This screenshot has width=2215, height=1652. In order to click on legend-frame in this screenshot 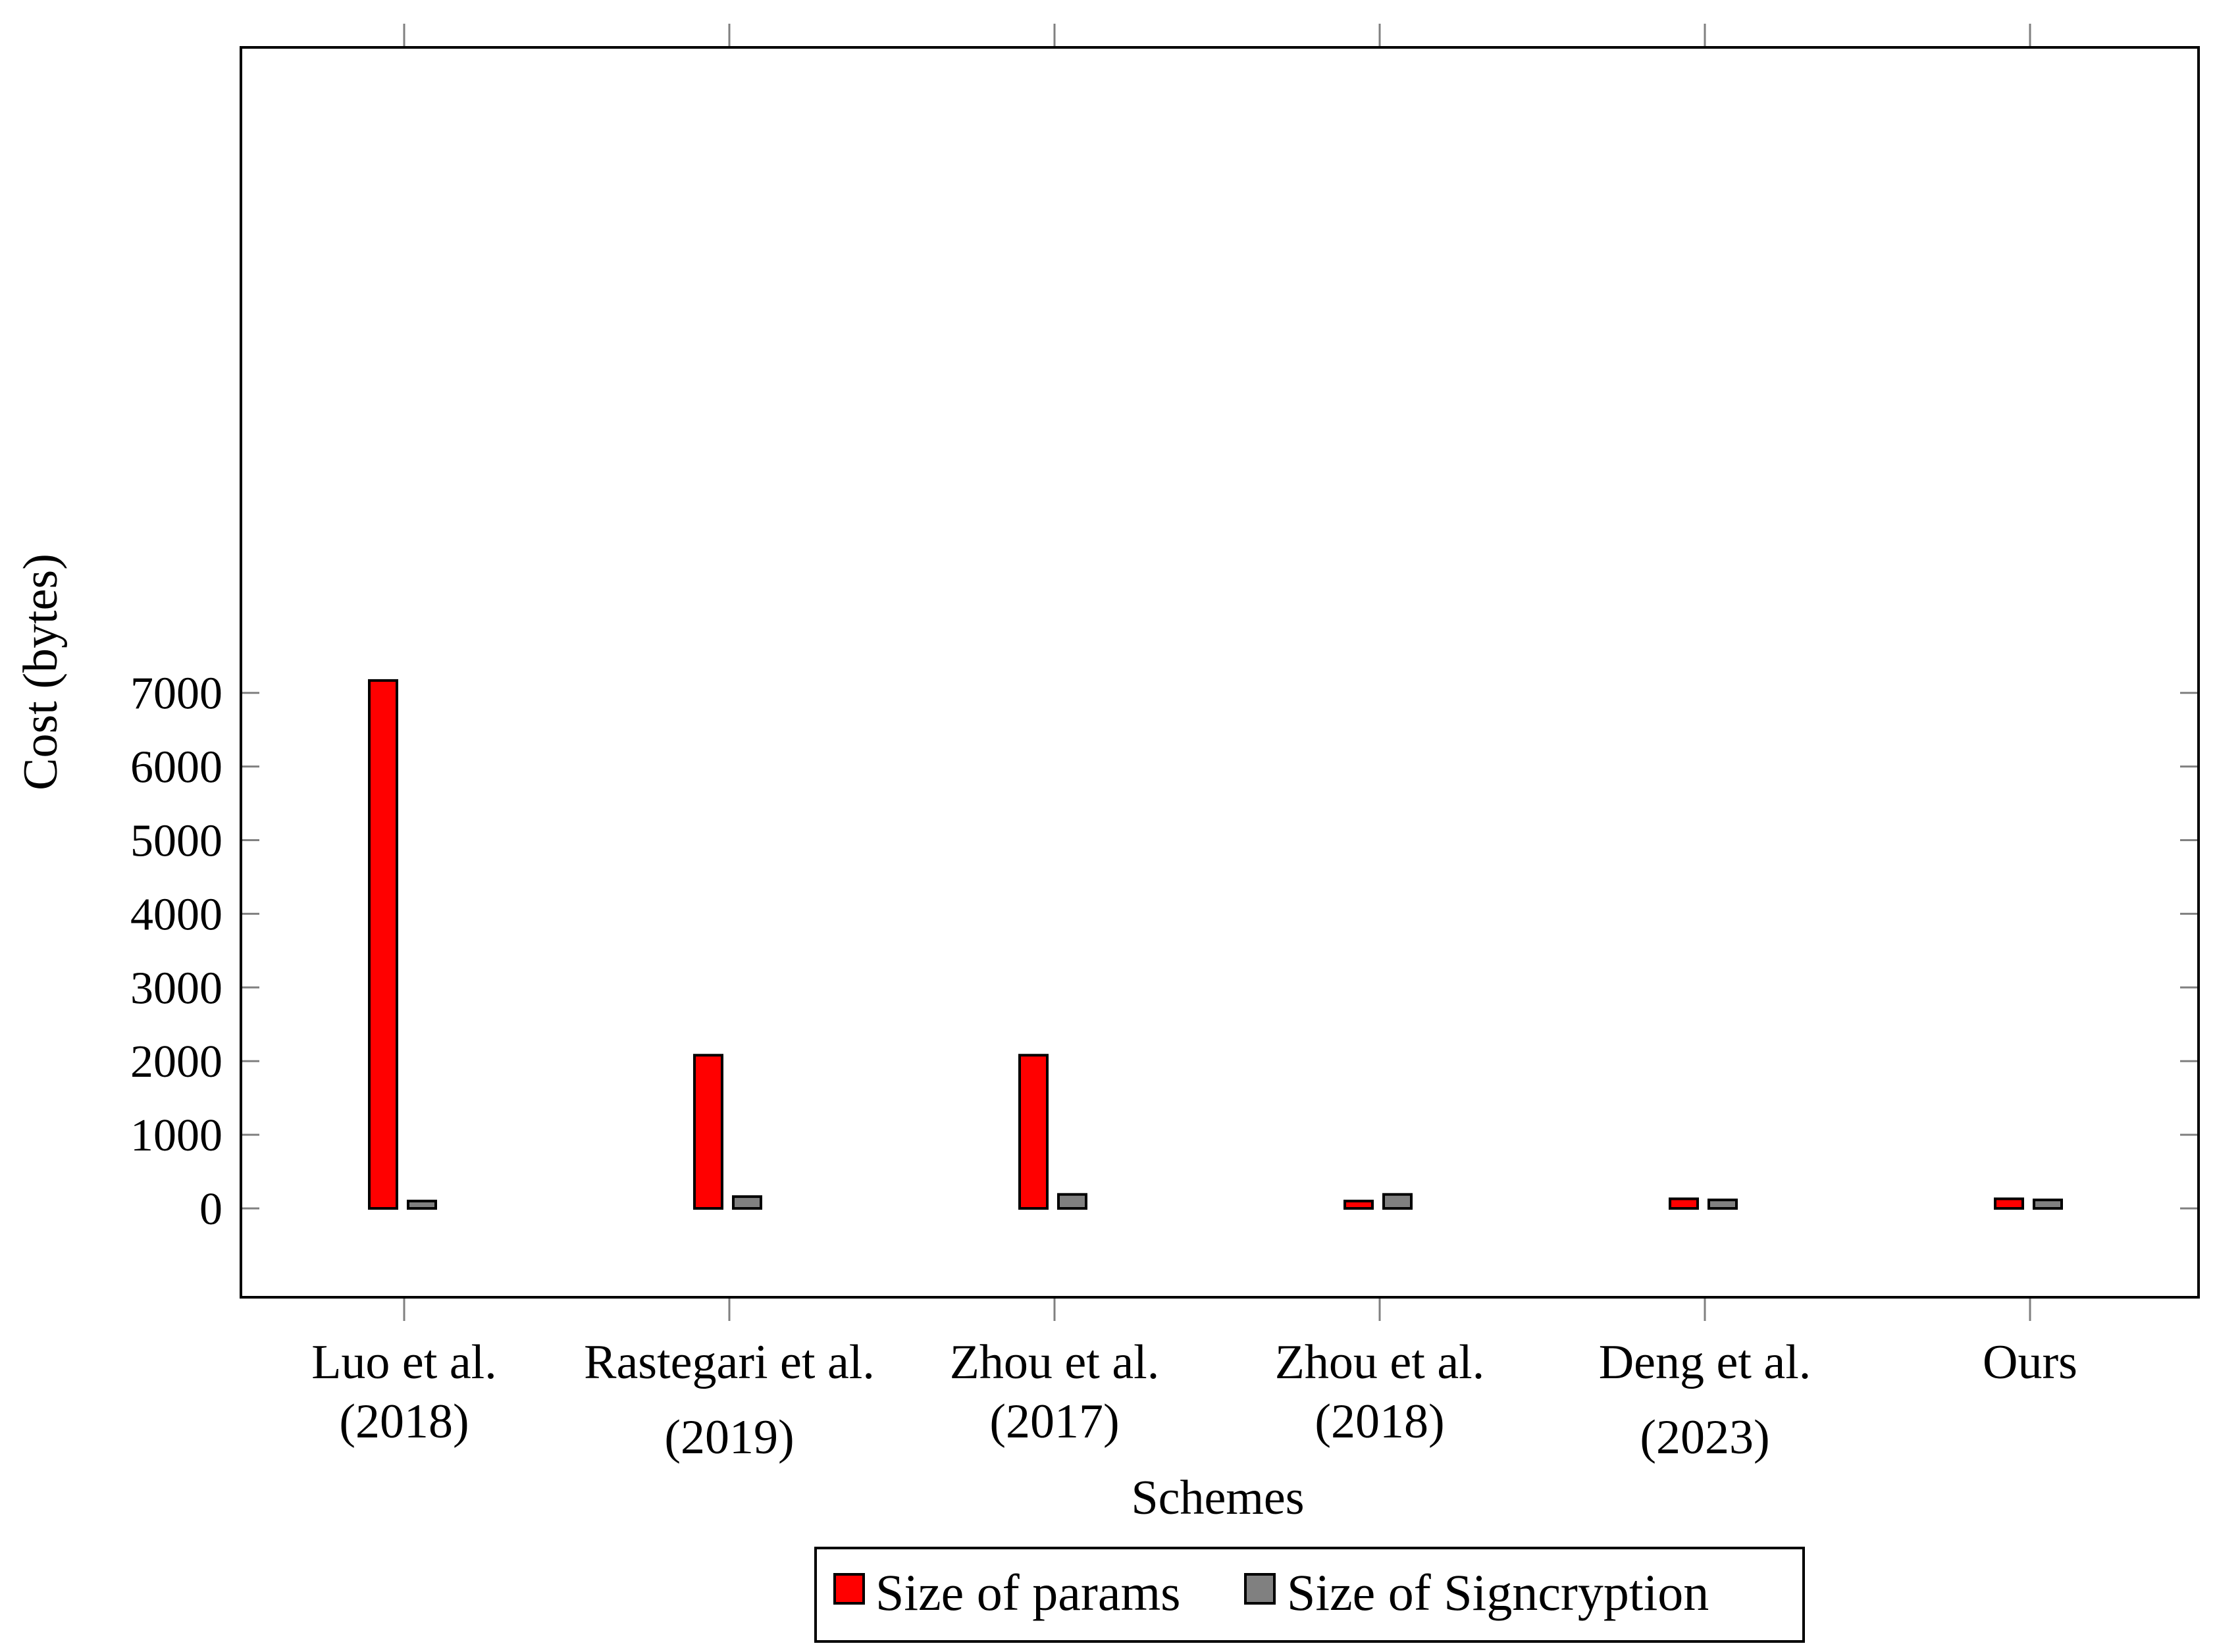, I will do `click(1309, 1595)`.